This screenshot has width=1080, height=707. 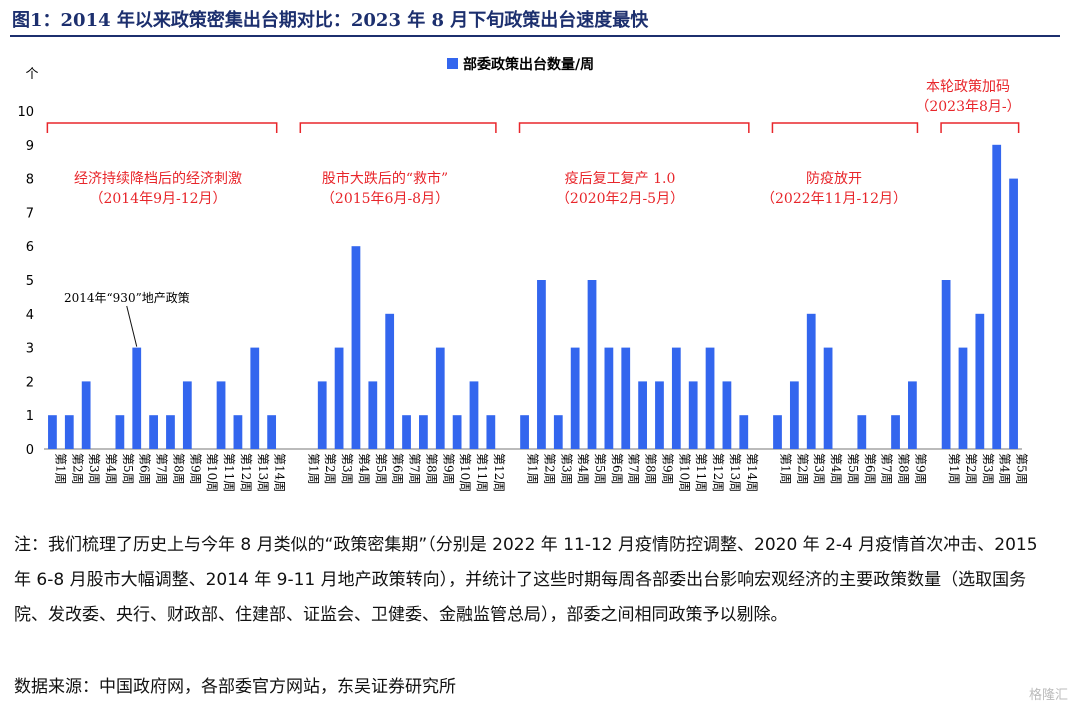 What do you see at coordinates (620, 199) in the screenshot?
I see `group-period: （2020年2月-5月）` at bounding box center [620, 199].